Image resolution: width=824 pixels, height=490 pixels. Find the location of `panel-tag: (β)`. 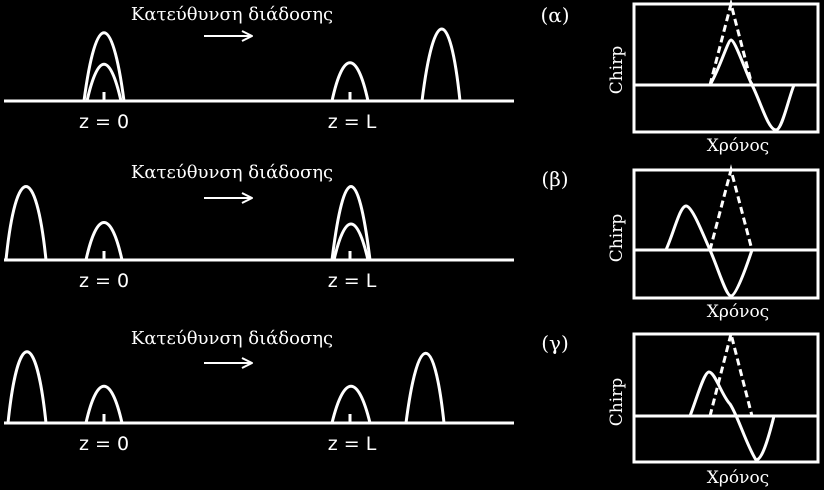

panel-tag: (β) is located at coordinates (554, 179).